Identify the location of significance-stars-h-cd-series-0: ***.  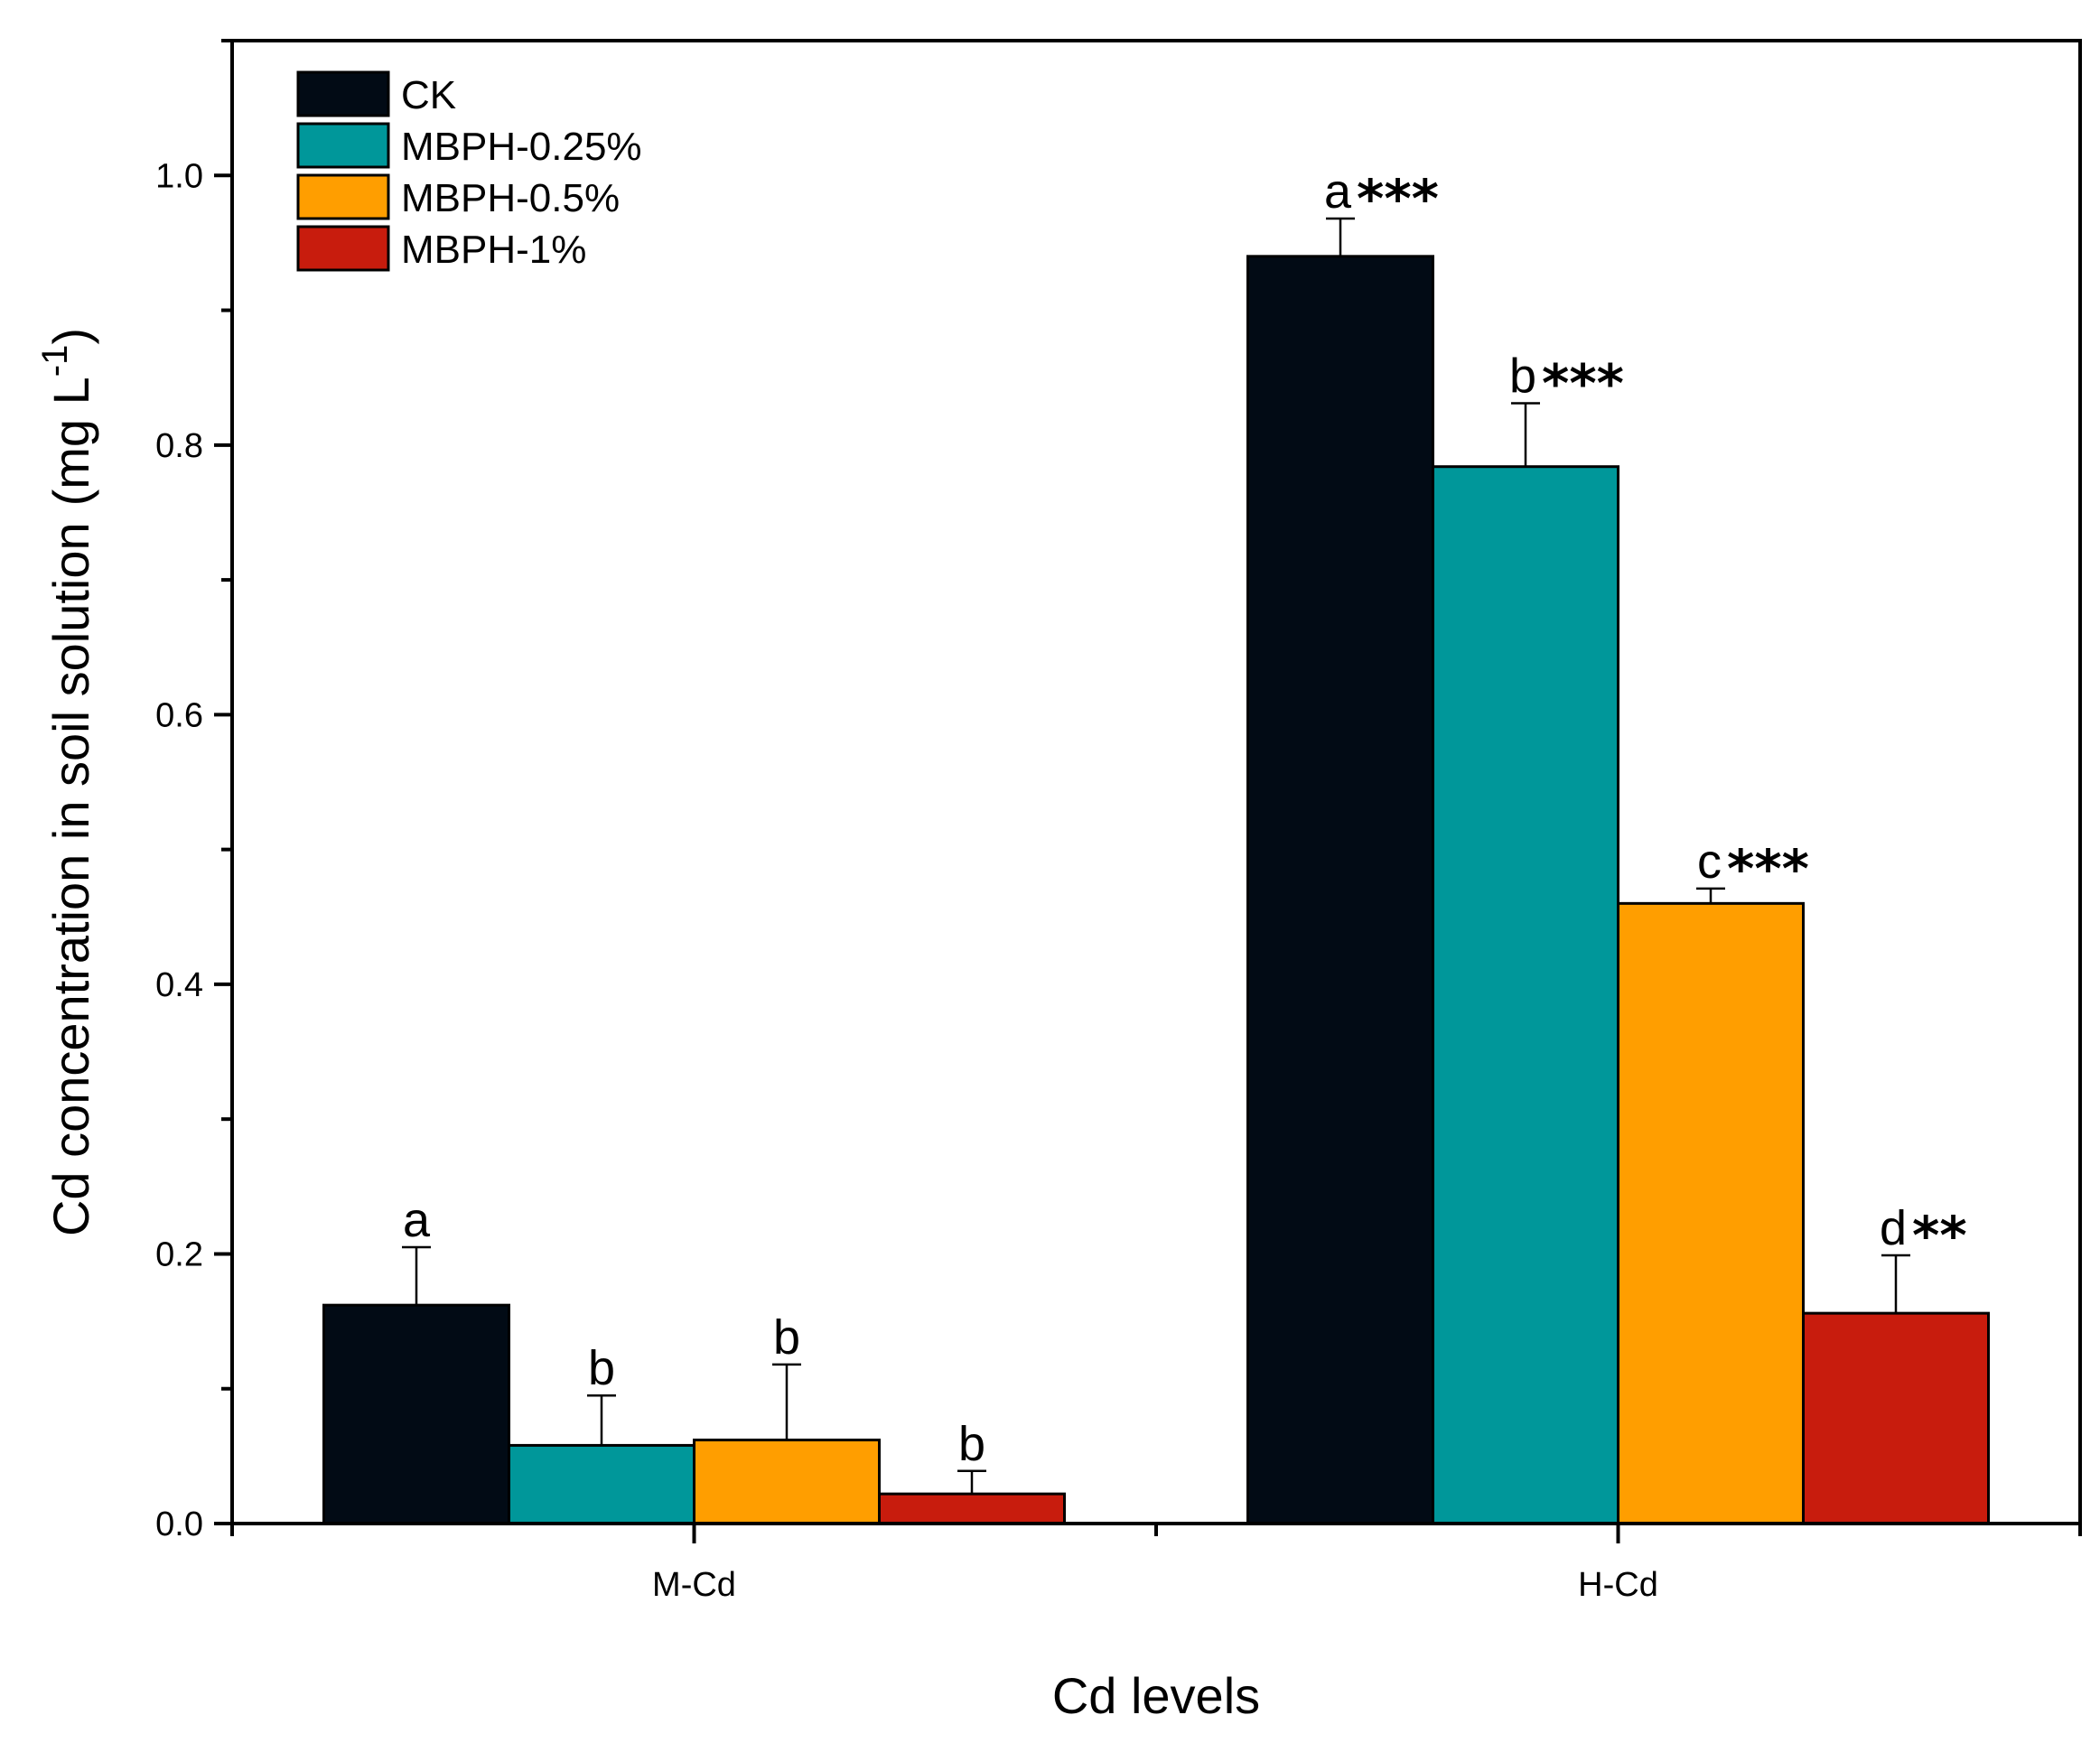
(1398, 198).